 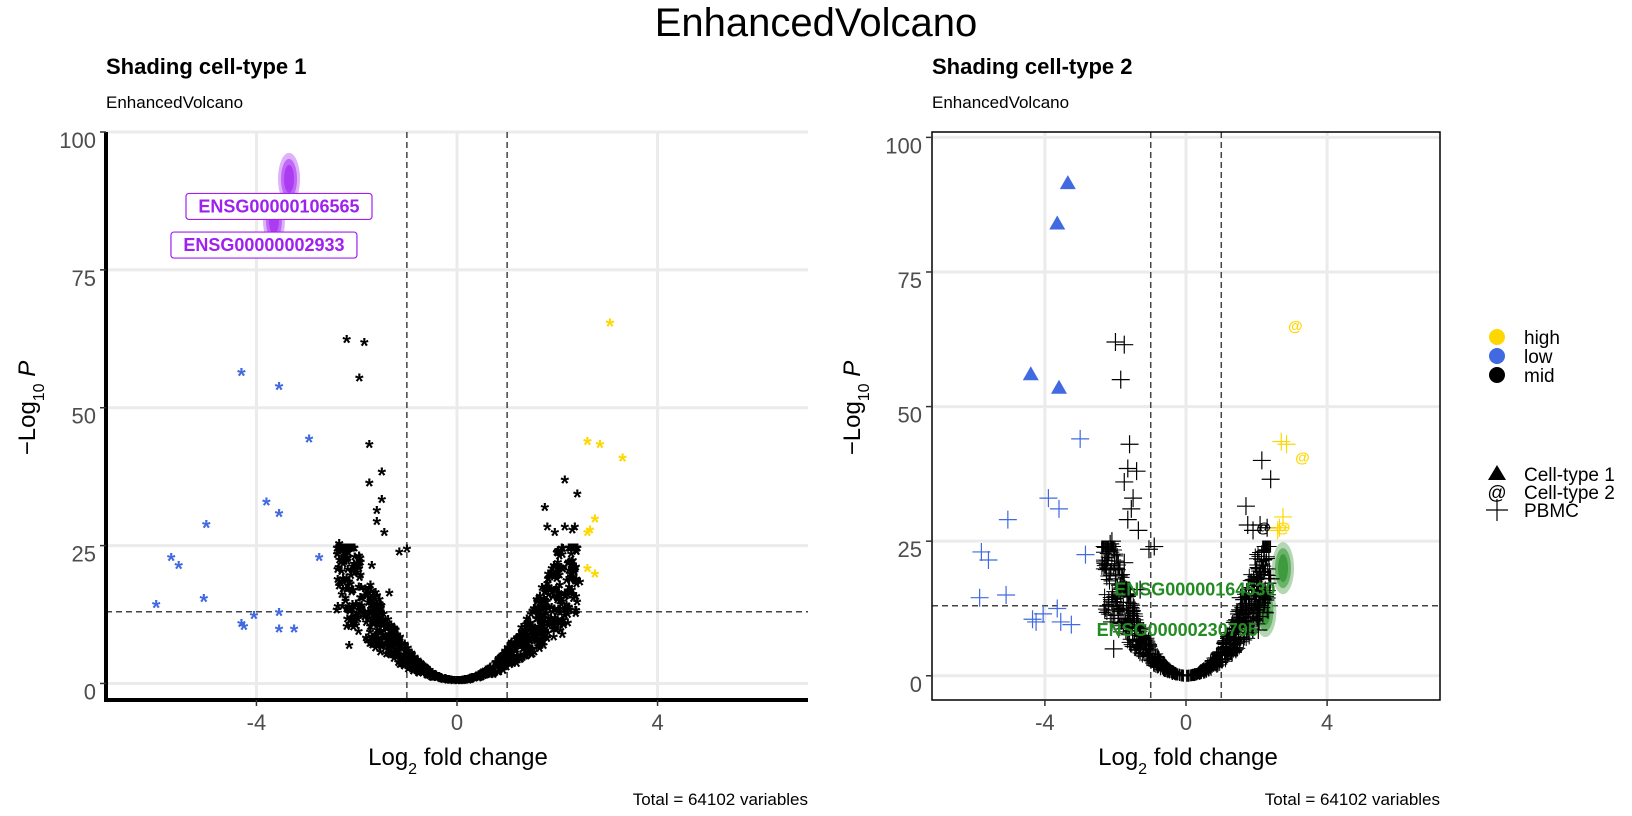 What do you see at coordinates (575, 530) in the screenshot?
I see `point-mid-star-25: *` at bounding box center [575, 530].